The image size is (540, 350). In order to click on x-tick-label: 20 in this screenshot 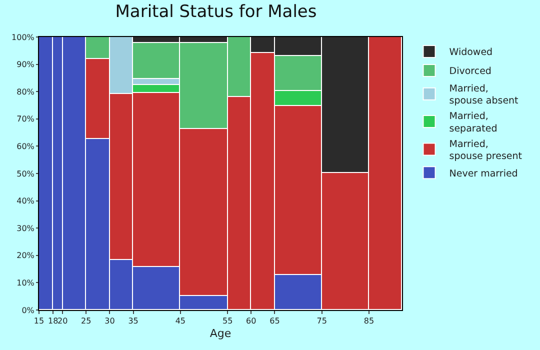, I will do `click(62, 321)`.